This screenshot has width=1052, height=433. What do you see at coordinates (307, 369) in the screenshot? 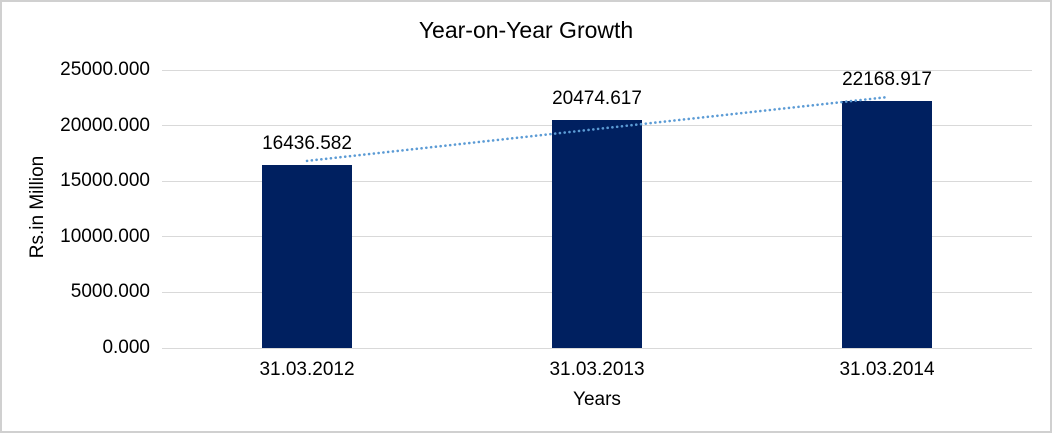
I see `x-axis-tick-label: 31.03.2012` at bounding box center [307, 369].